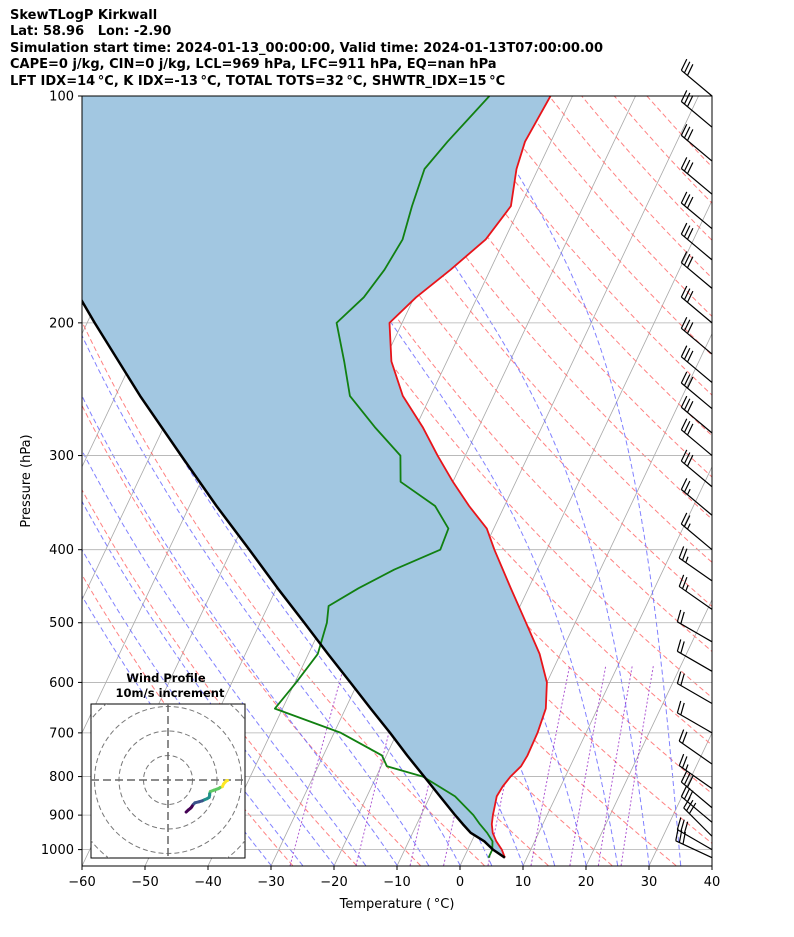 Image resolution: width=794 pixels, height=937 pixels. I want to click on y-tick-label: 200, so click(61, 323).